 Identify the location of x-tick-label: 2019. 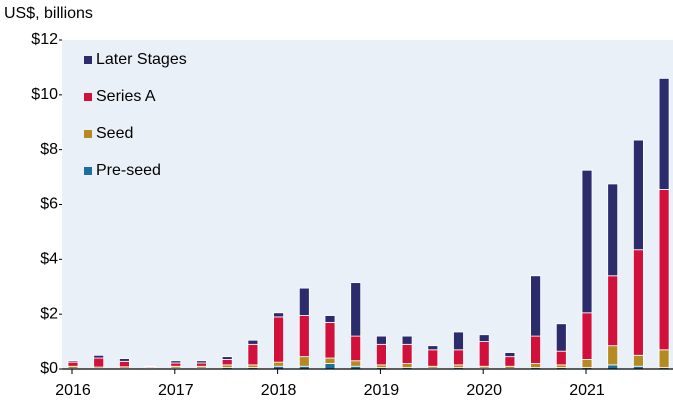
(382, 390).